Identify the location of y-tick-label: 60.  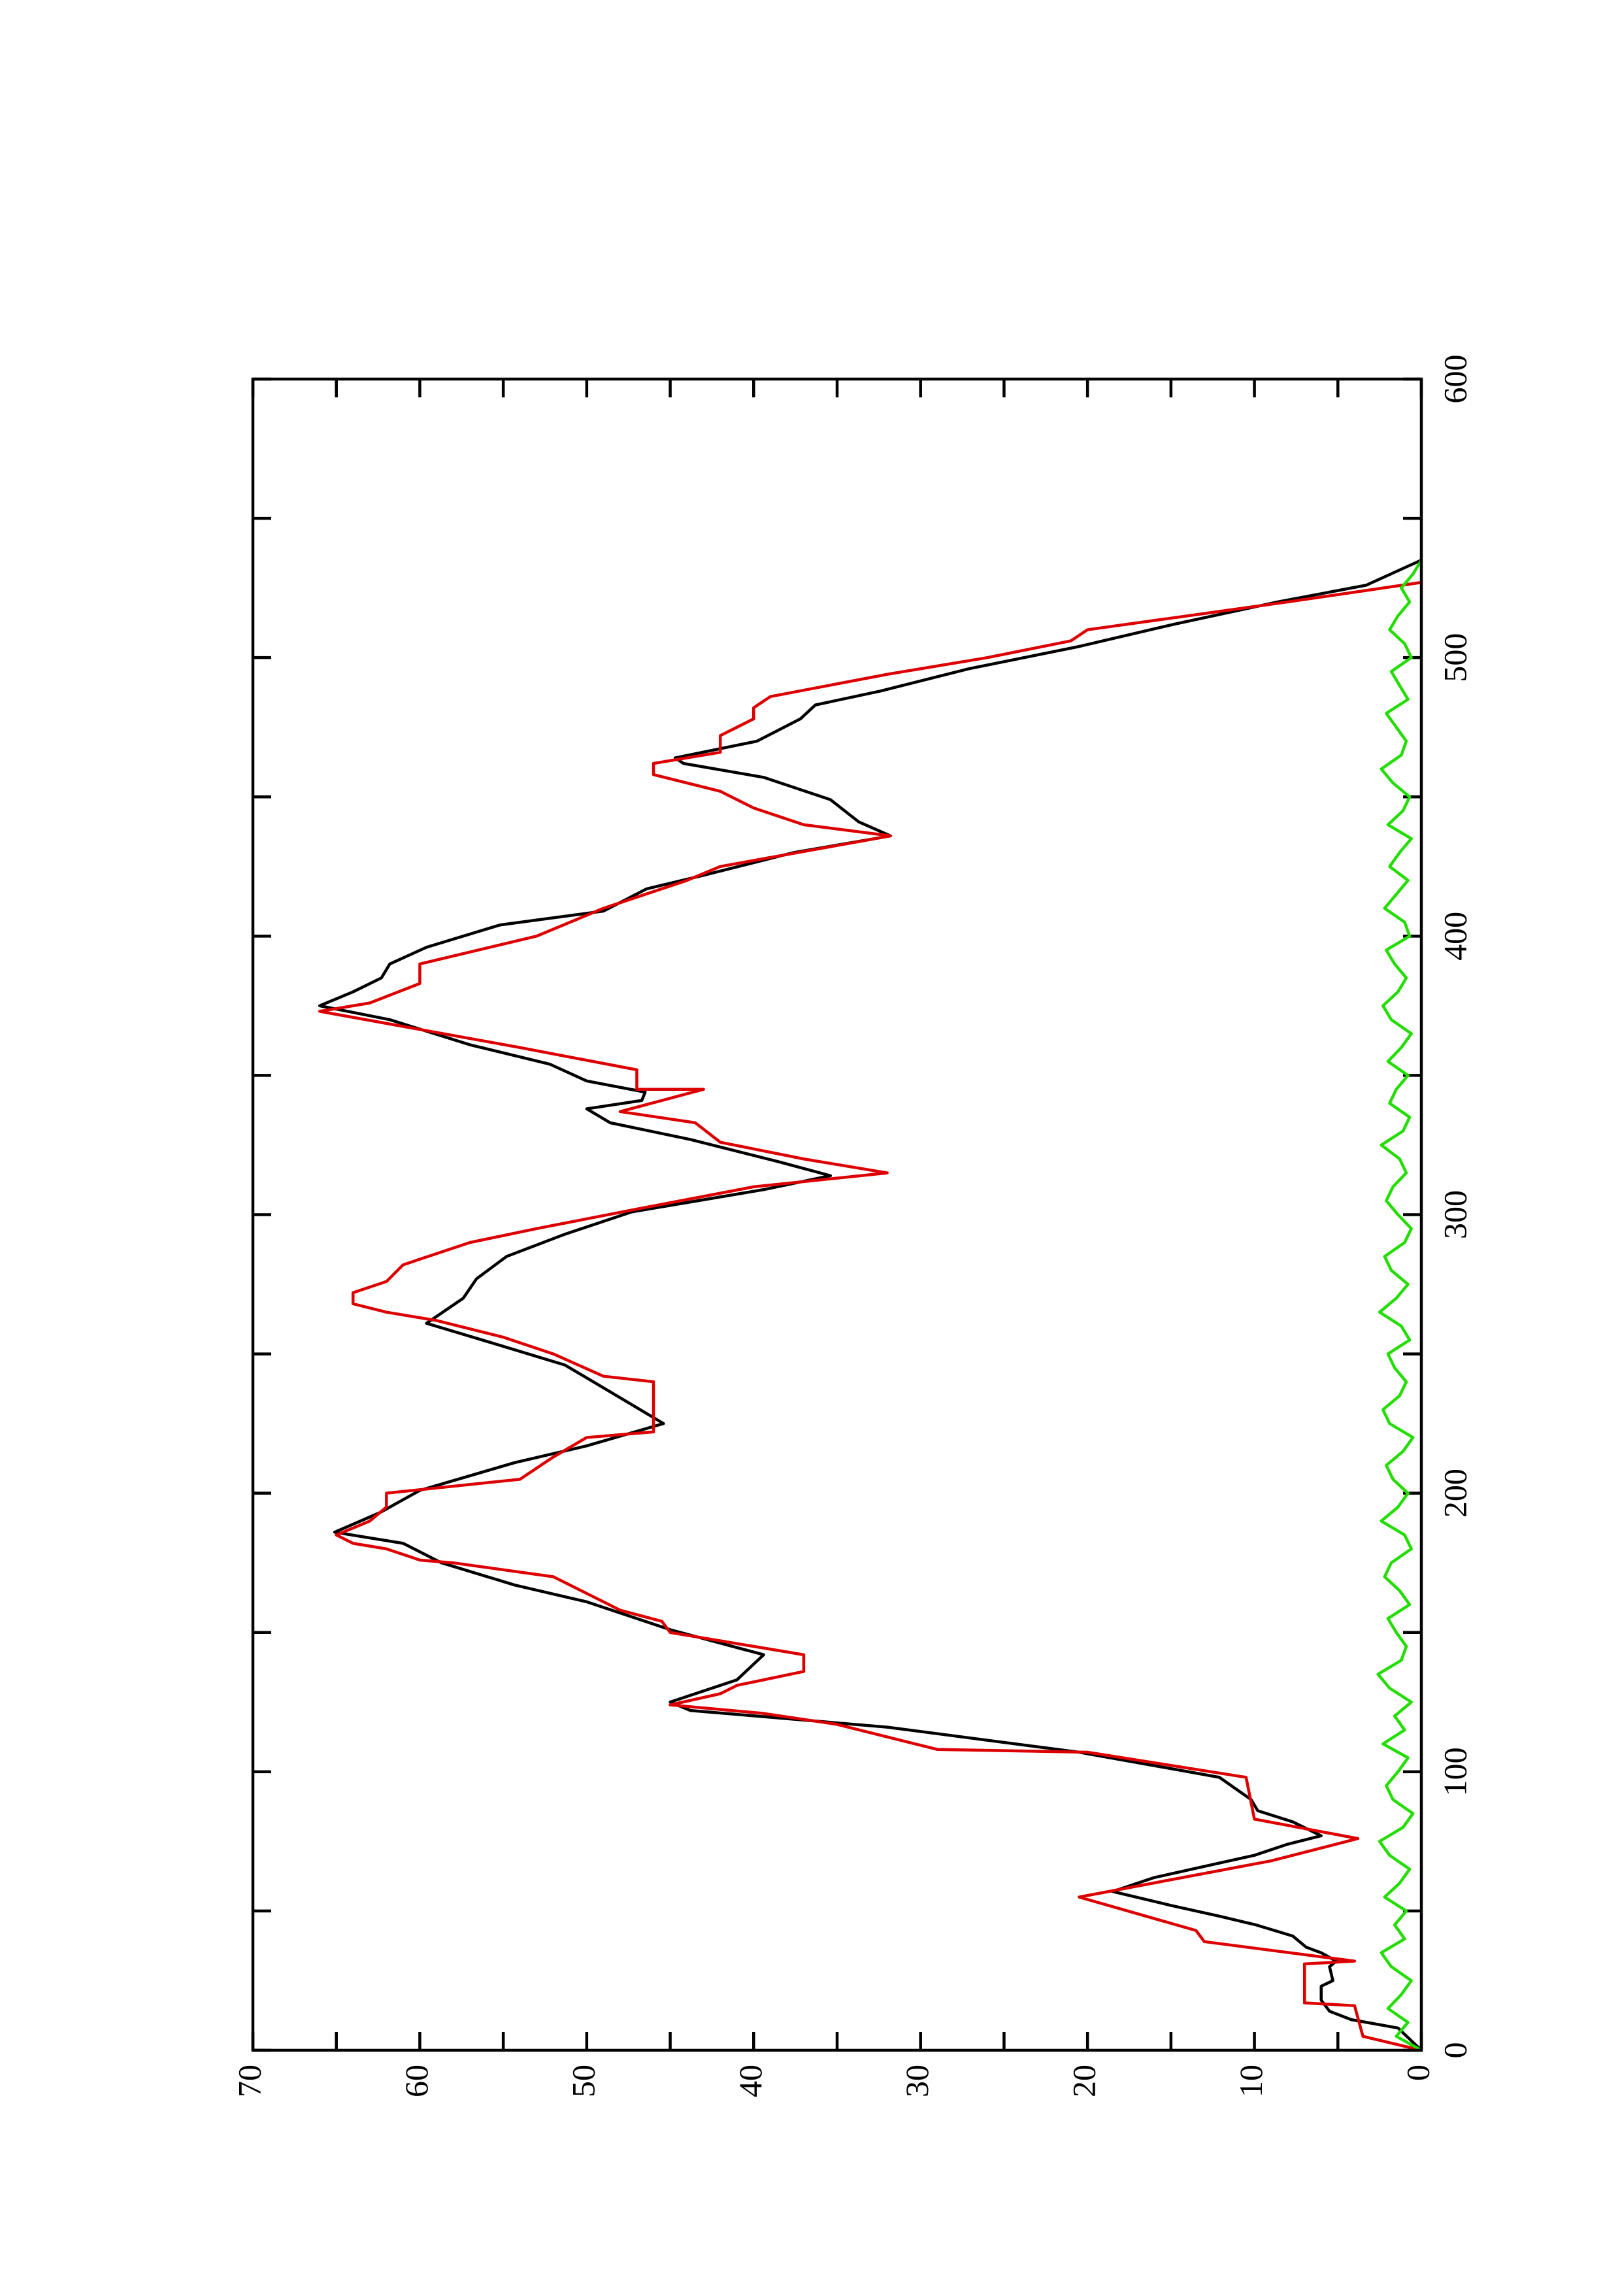
(417, 2081).